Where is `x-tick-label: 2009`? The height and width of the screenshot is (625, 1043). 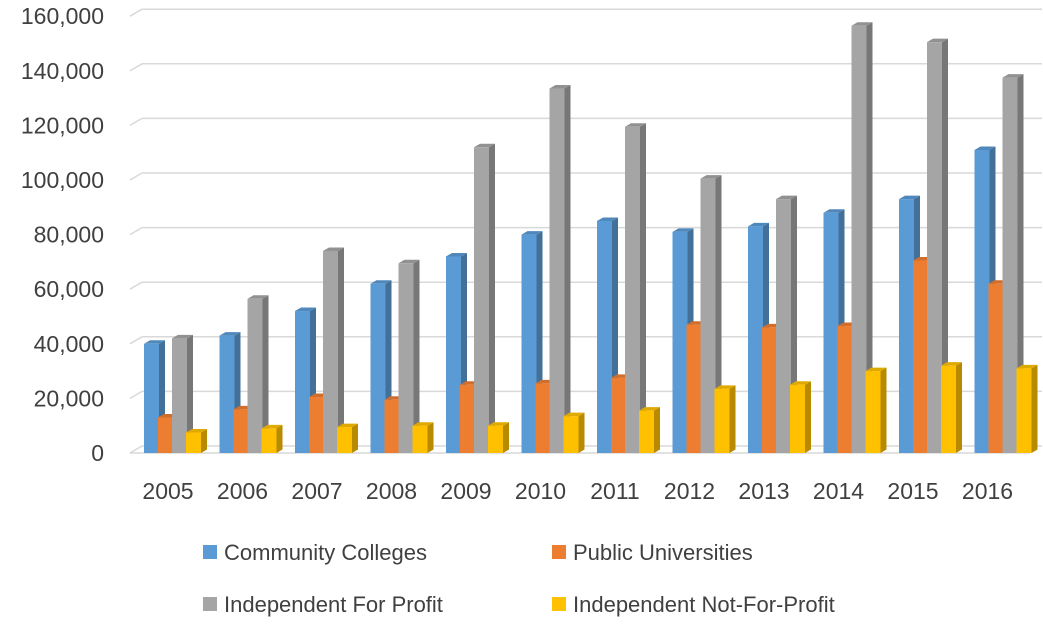
x-tick-label: 2009 is located at coordinates (465, 491).